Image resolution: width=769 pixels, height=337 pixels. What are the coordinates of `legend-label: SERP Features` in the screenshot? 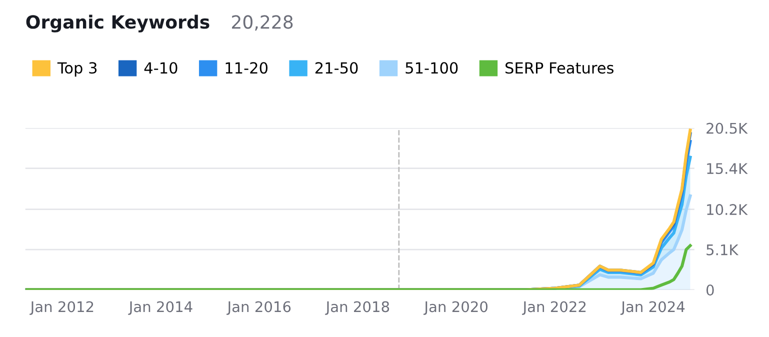 It's located at (560, 68).